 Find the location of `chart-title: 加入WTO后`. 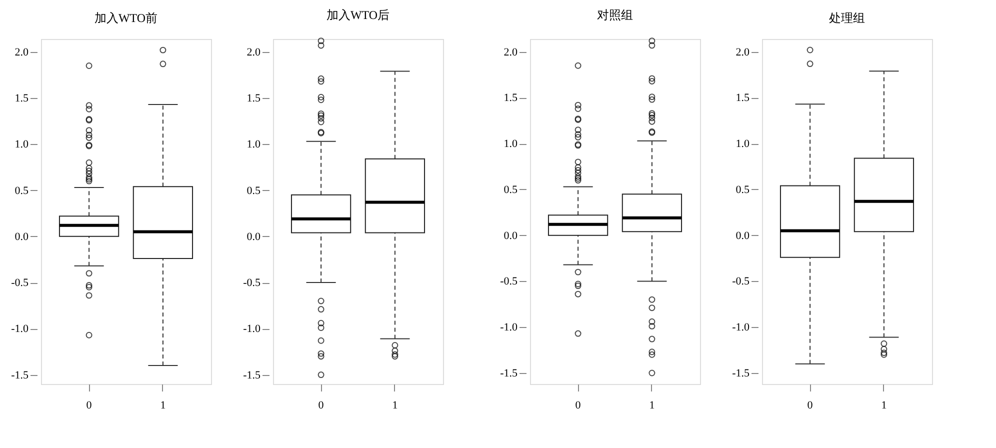

chart-title: 加入WTO后 is located at coordinates (358, 15).